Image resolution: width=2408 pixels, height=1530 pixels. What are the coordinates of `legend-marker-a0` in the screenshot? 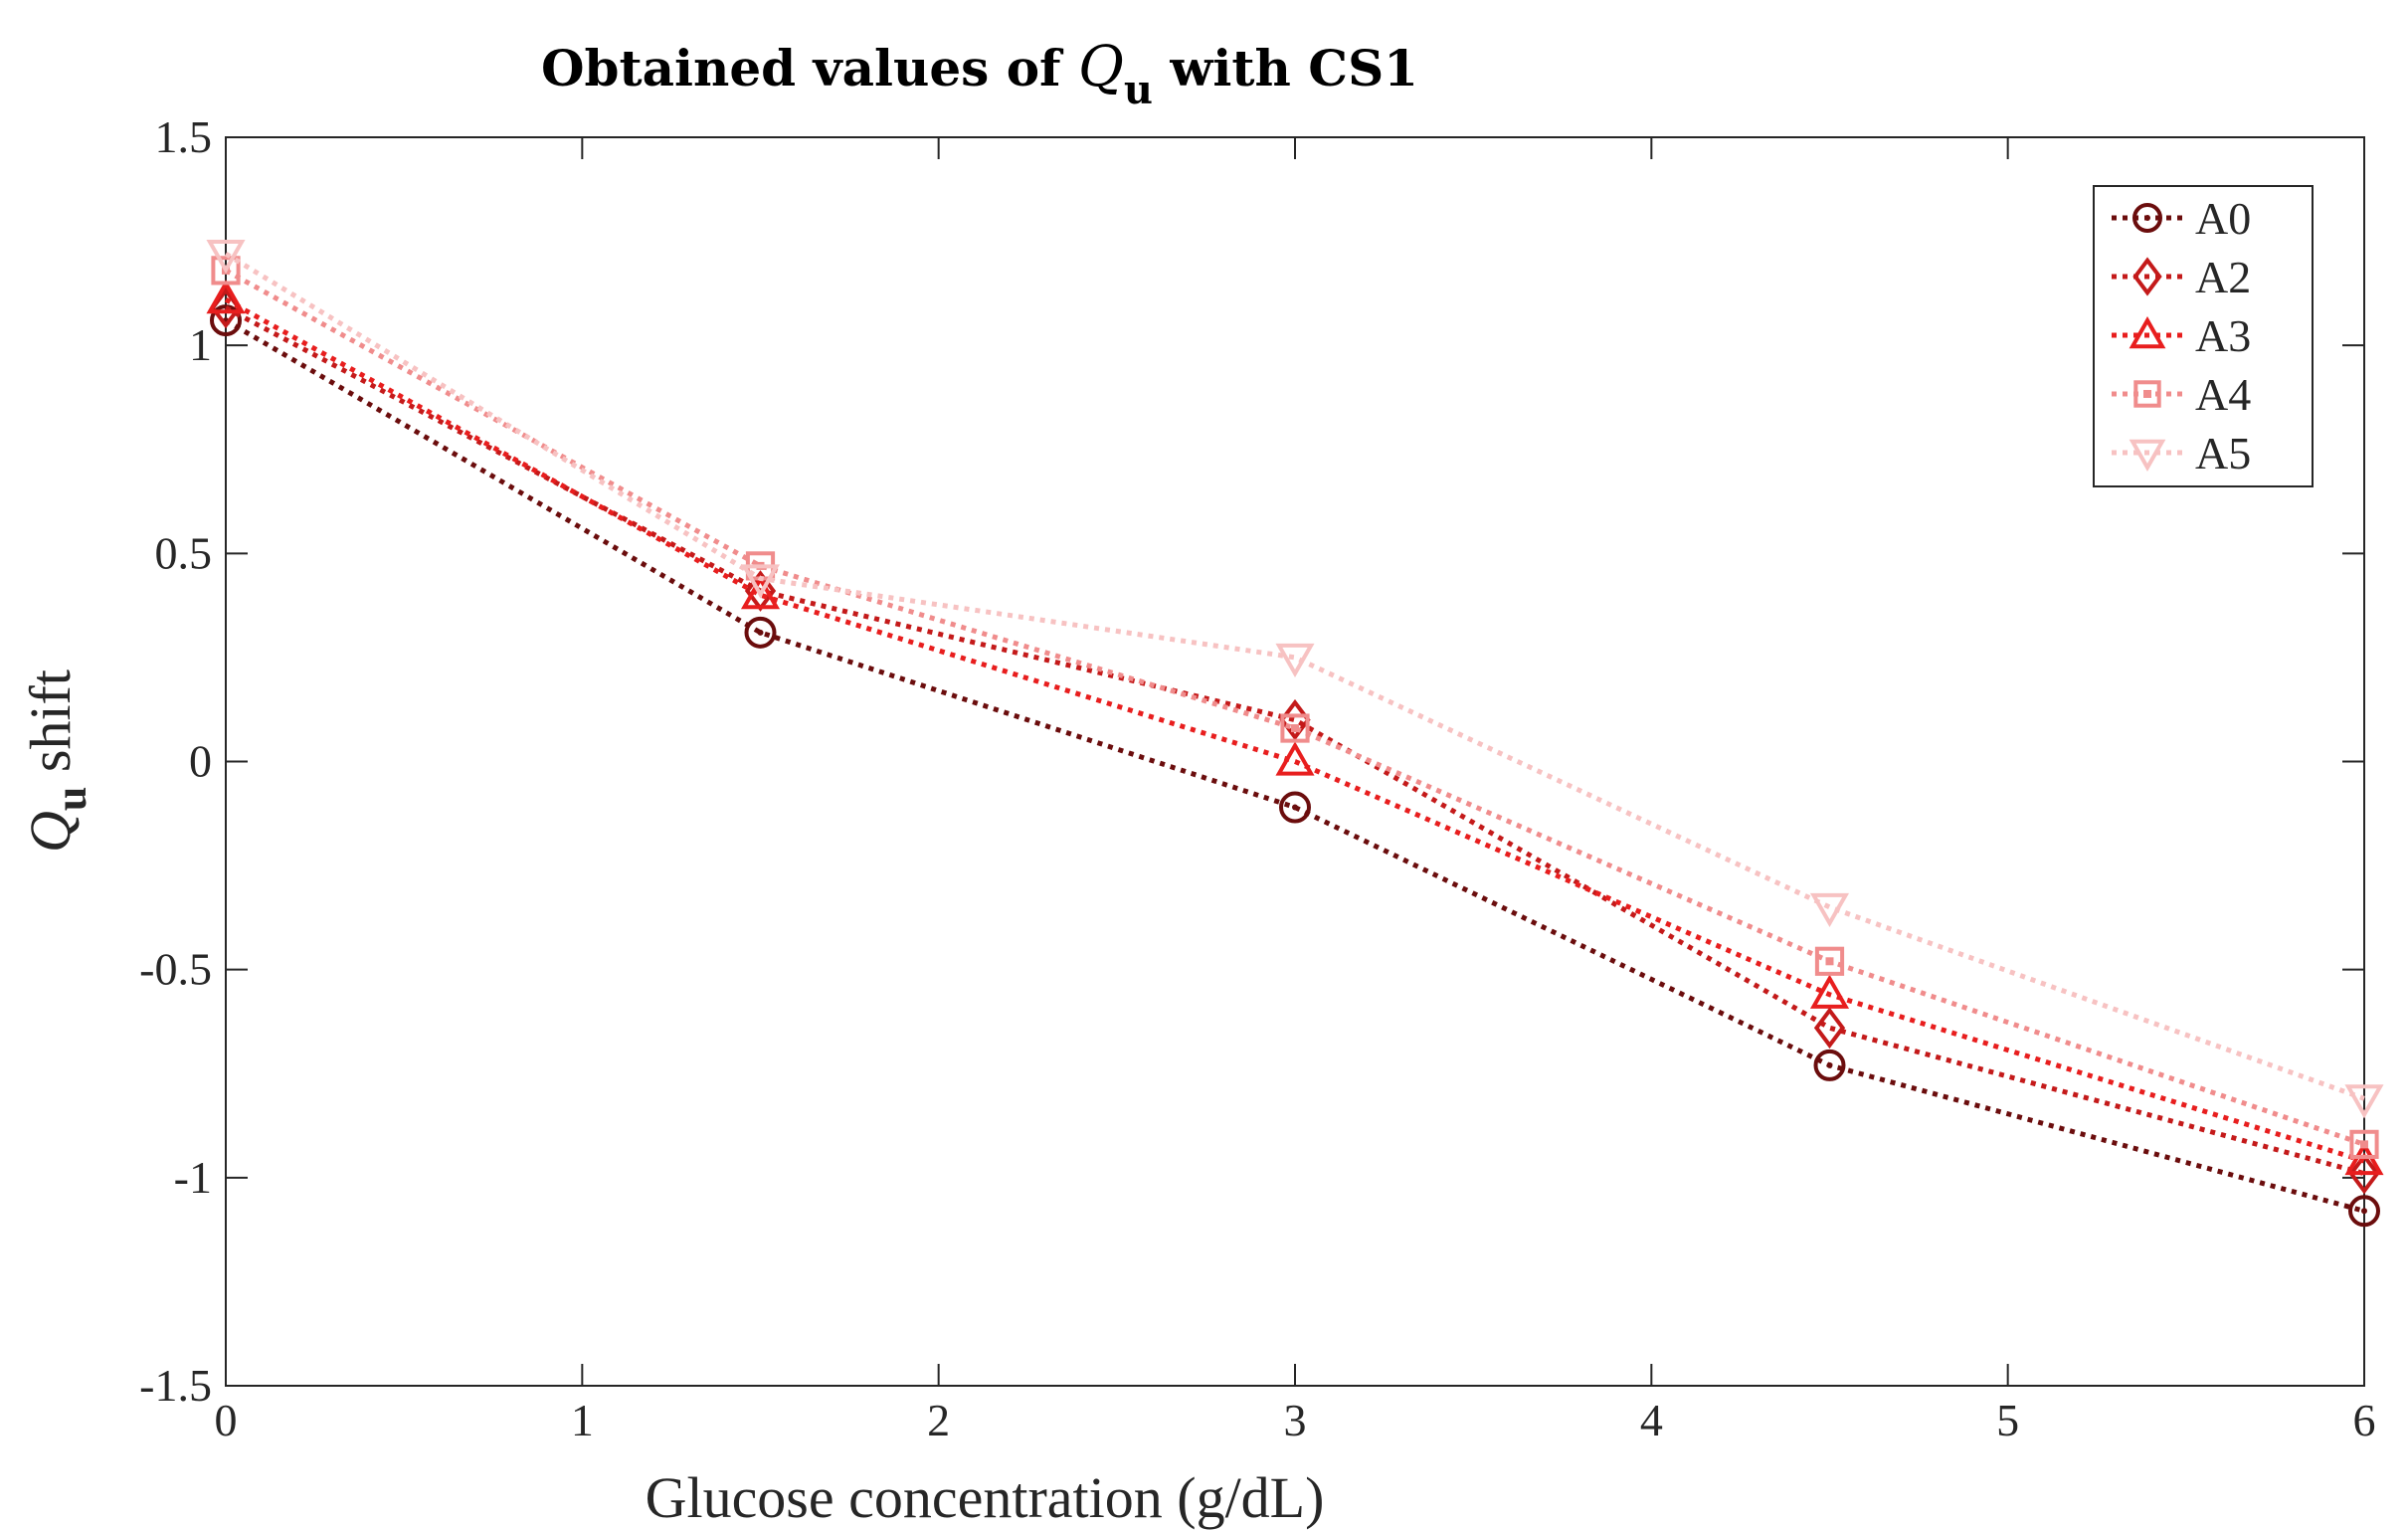 It's located at (2147, 218).